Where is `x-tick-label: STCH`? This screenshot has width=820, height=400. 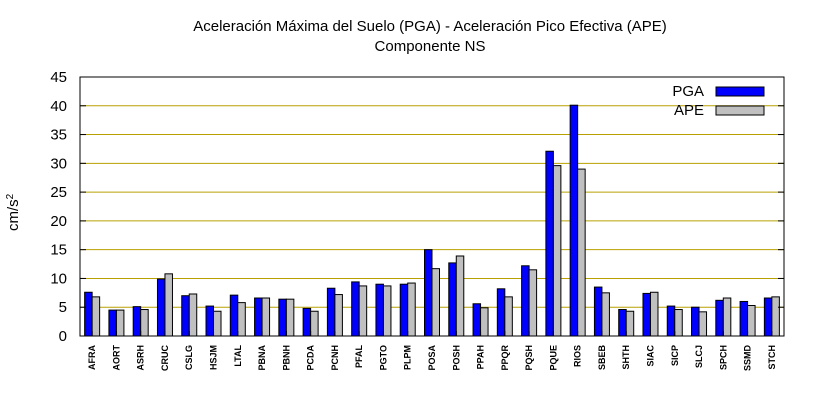
x-tick-label: STCH is located at coordinates (772, 357).